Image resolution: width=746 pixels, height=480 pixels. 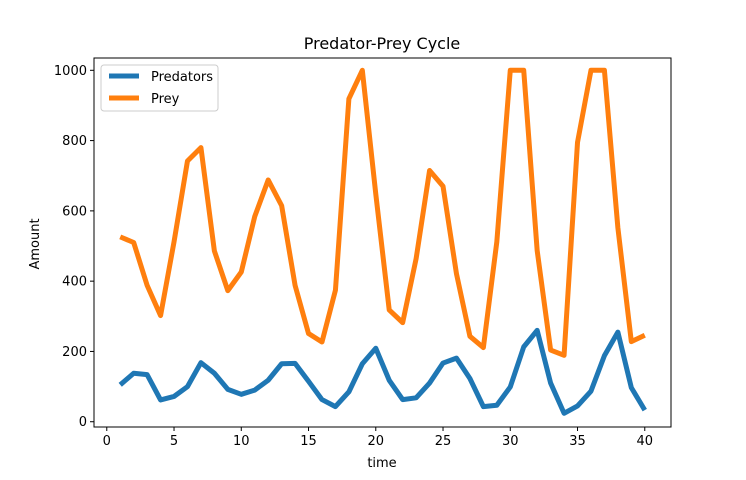 I want to click on y-tick-label: 400, so click(x=74, y=282).